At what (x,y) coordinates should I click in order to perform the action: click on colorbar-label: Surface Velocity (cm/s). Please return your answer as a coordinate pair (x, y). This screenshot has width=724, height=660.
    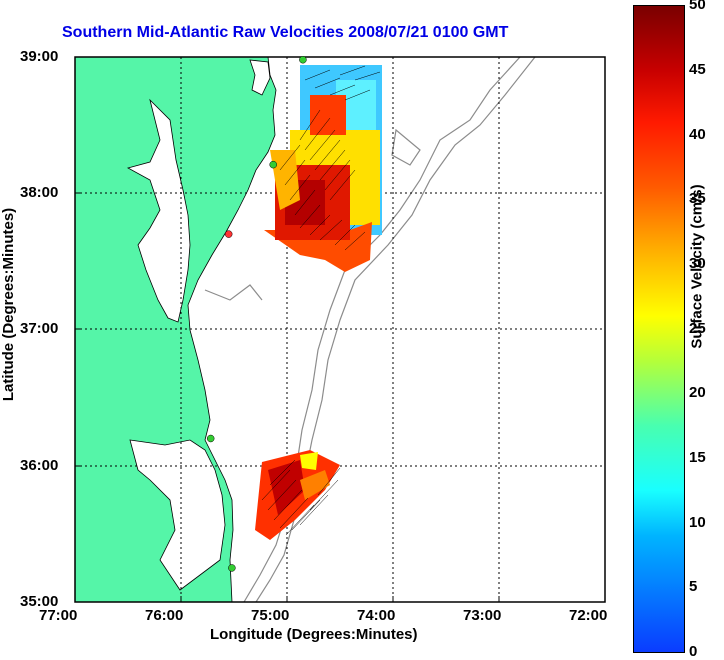
    Looking at the image, I should click on (697, 266).